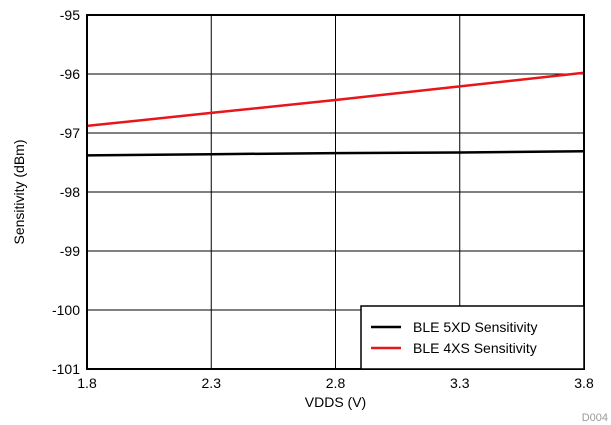 The image size is (611, 425). I want to click on y-tick-label: -95, so click(70, 15).